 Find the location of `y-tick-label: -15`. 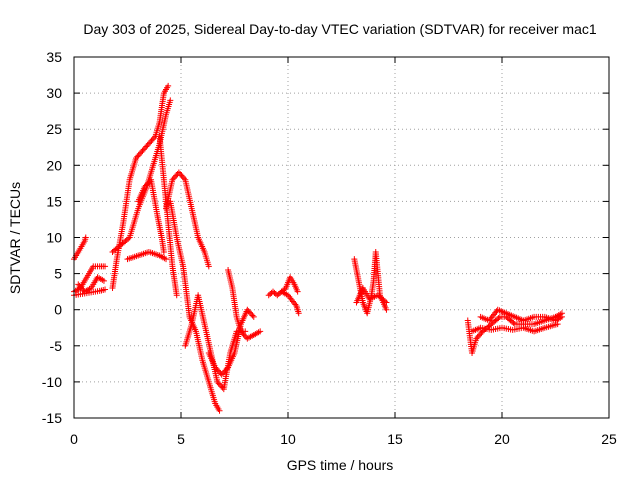

y-tick-label: -15 is located at coordinates (52, 418).